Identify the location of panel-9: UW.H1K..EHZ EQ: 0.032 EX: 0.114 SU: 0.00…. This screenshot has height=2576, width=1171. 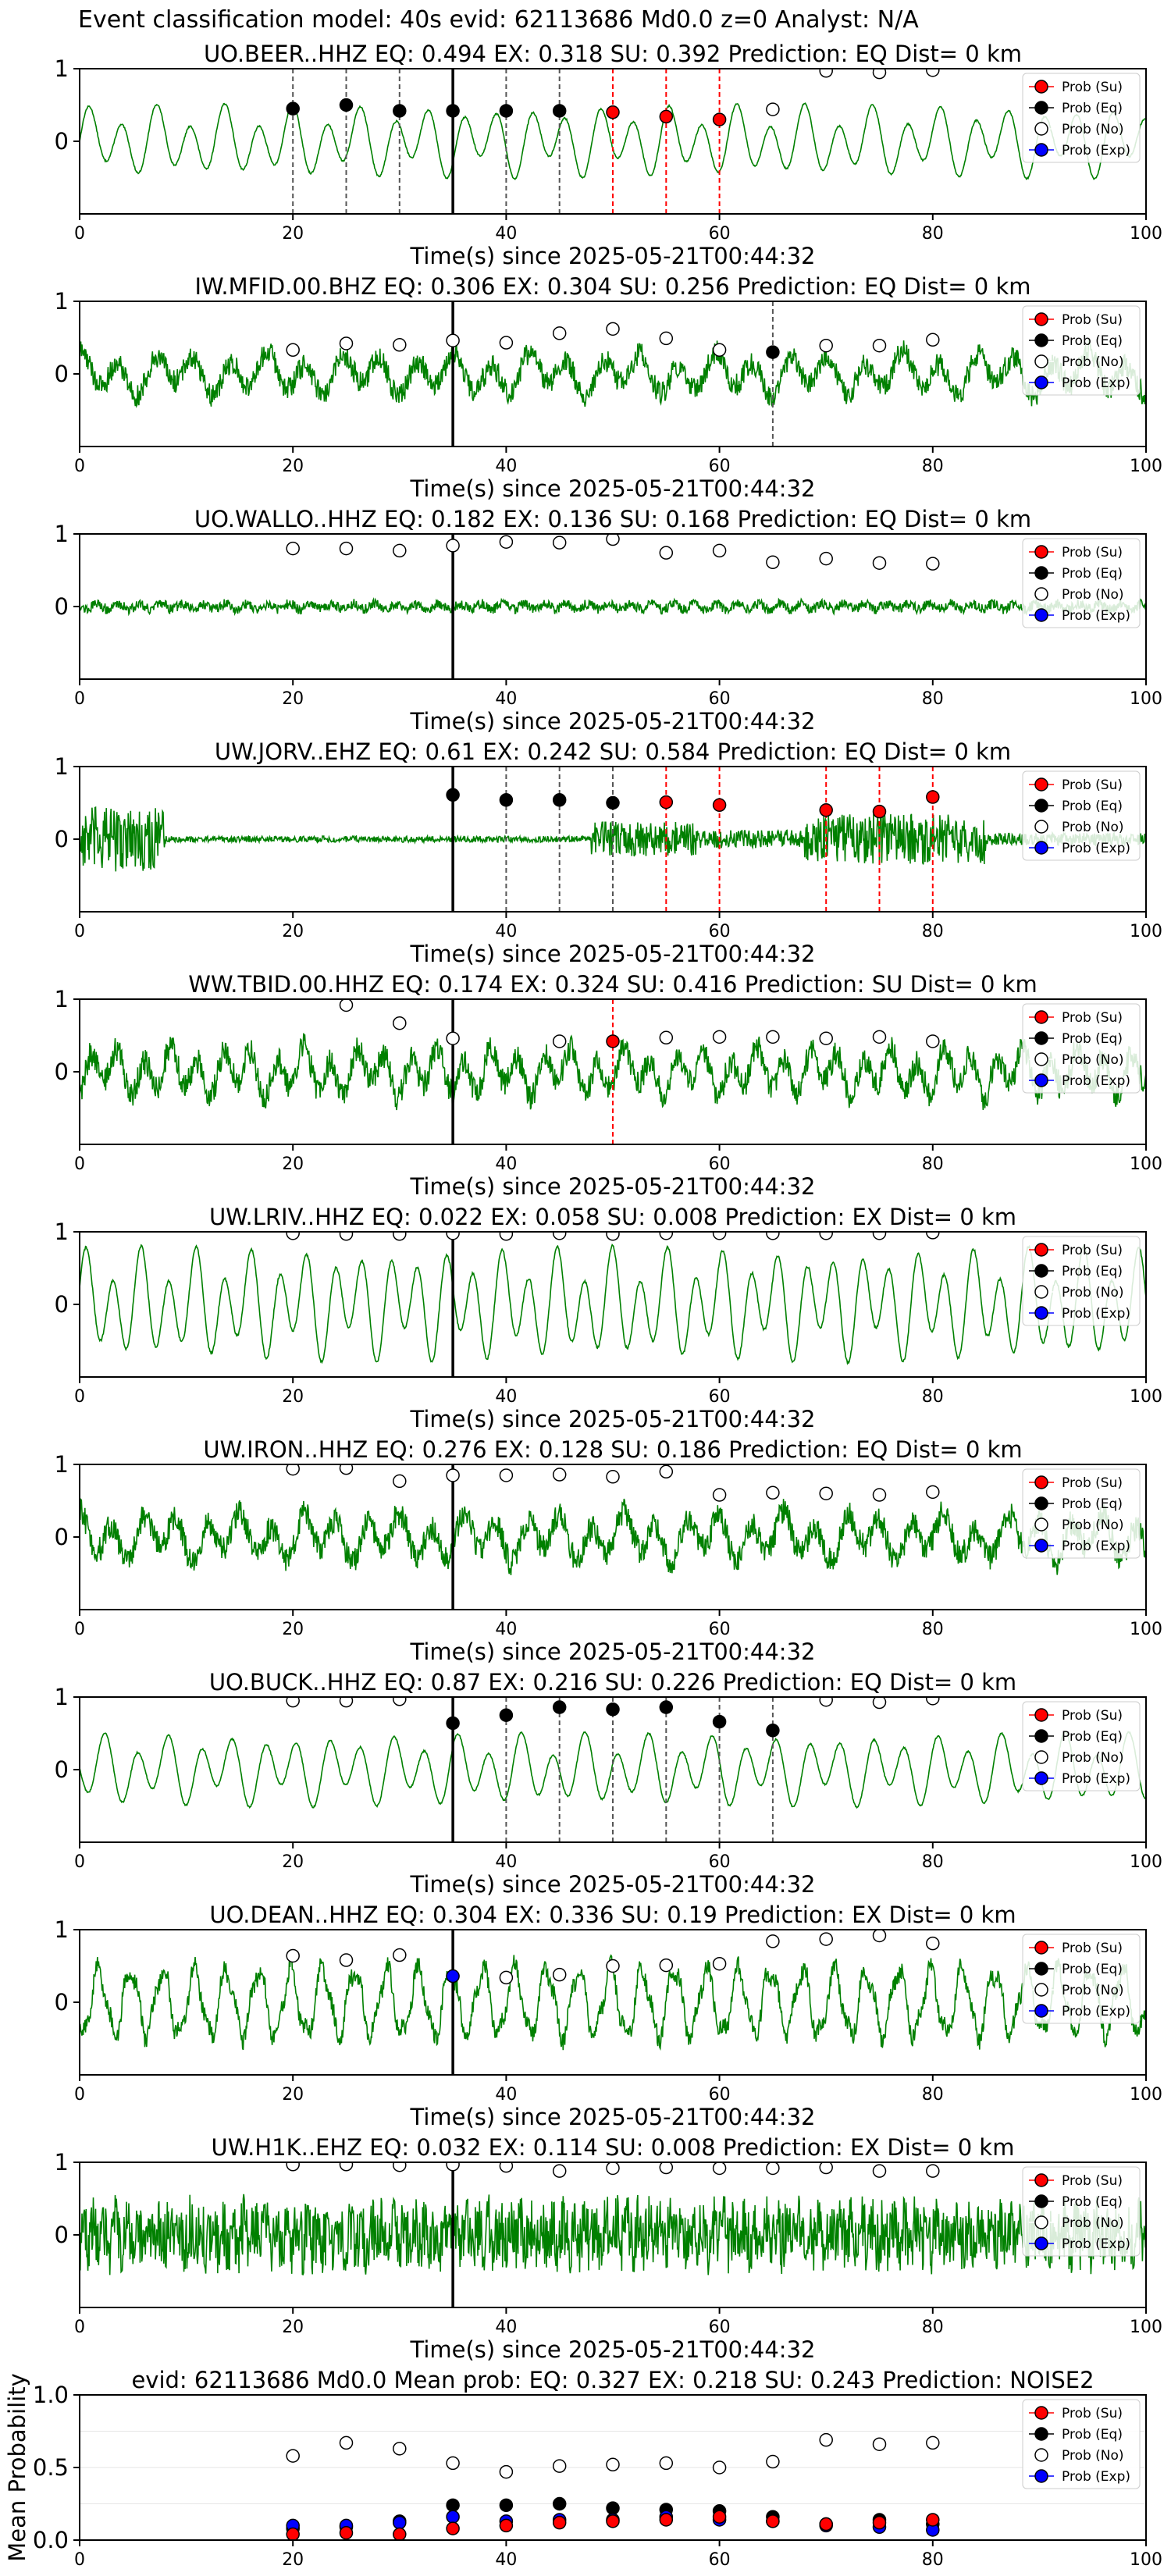
(608, 2248).